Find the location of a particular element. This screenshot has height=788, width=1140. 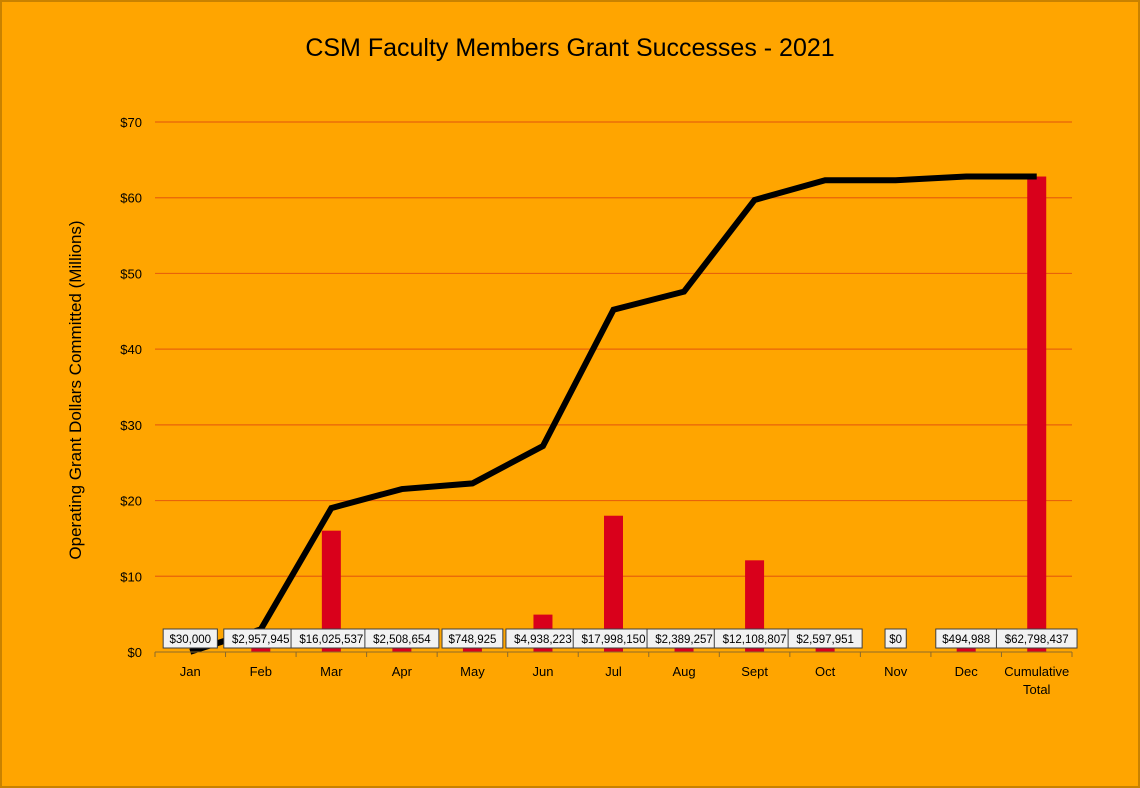

svg-text: $16,025,537 is located at coordinates (331, 640).